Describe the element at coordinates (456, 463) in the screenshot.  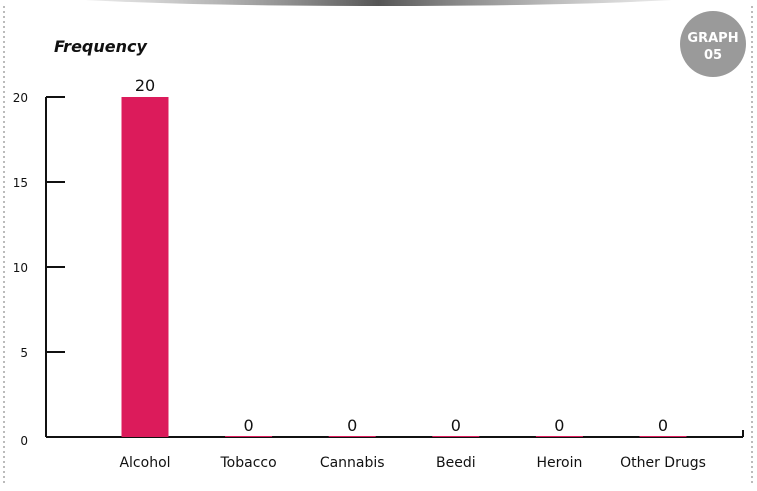
I see `x-category-label: Beedi` at that location.